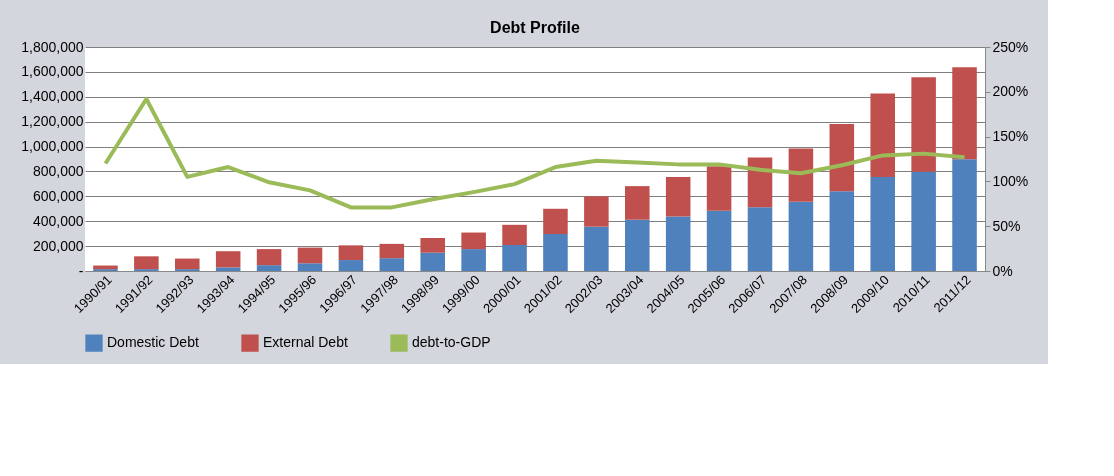  What do you see at coordinates (1010, 91) in the screenshot?
I see `y2-tick-label: 200%` at bounding box center [1010, 91].